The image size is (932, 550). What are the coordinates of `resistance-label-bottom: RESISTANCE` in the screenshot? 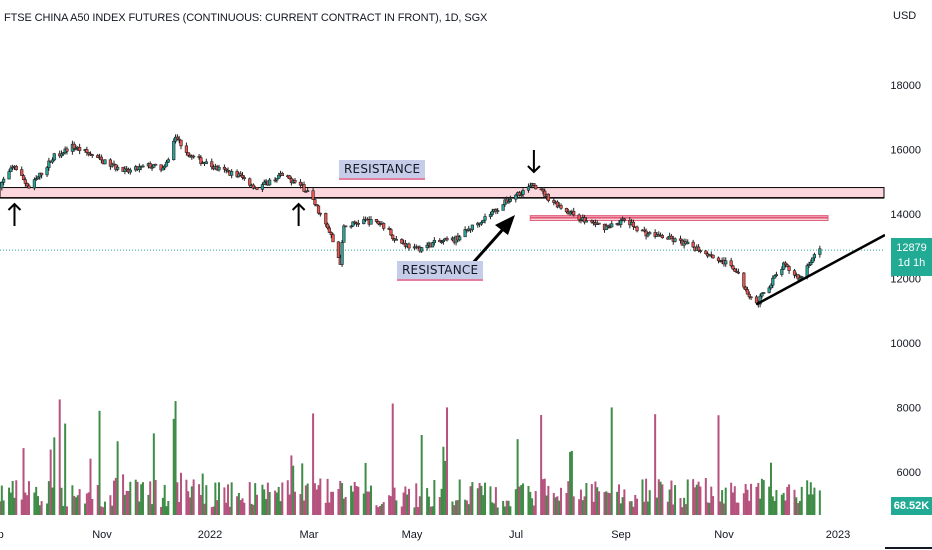 It's located at (440, 271).